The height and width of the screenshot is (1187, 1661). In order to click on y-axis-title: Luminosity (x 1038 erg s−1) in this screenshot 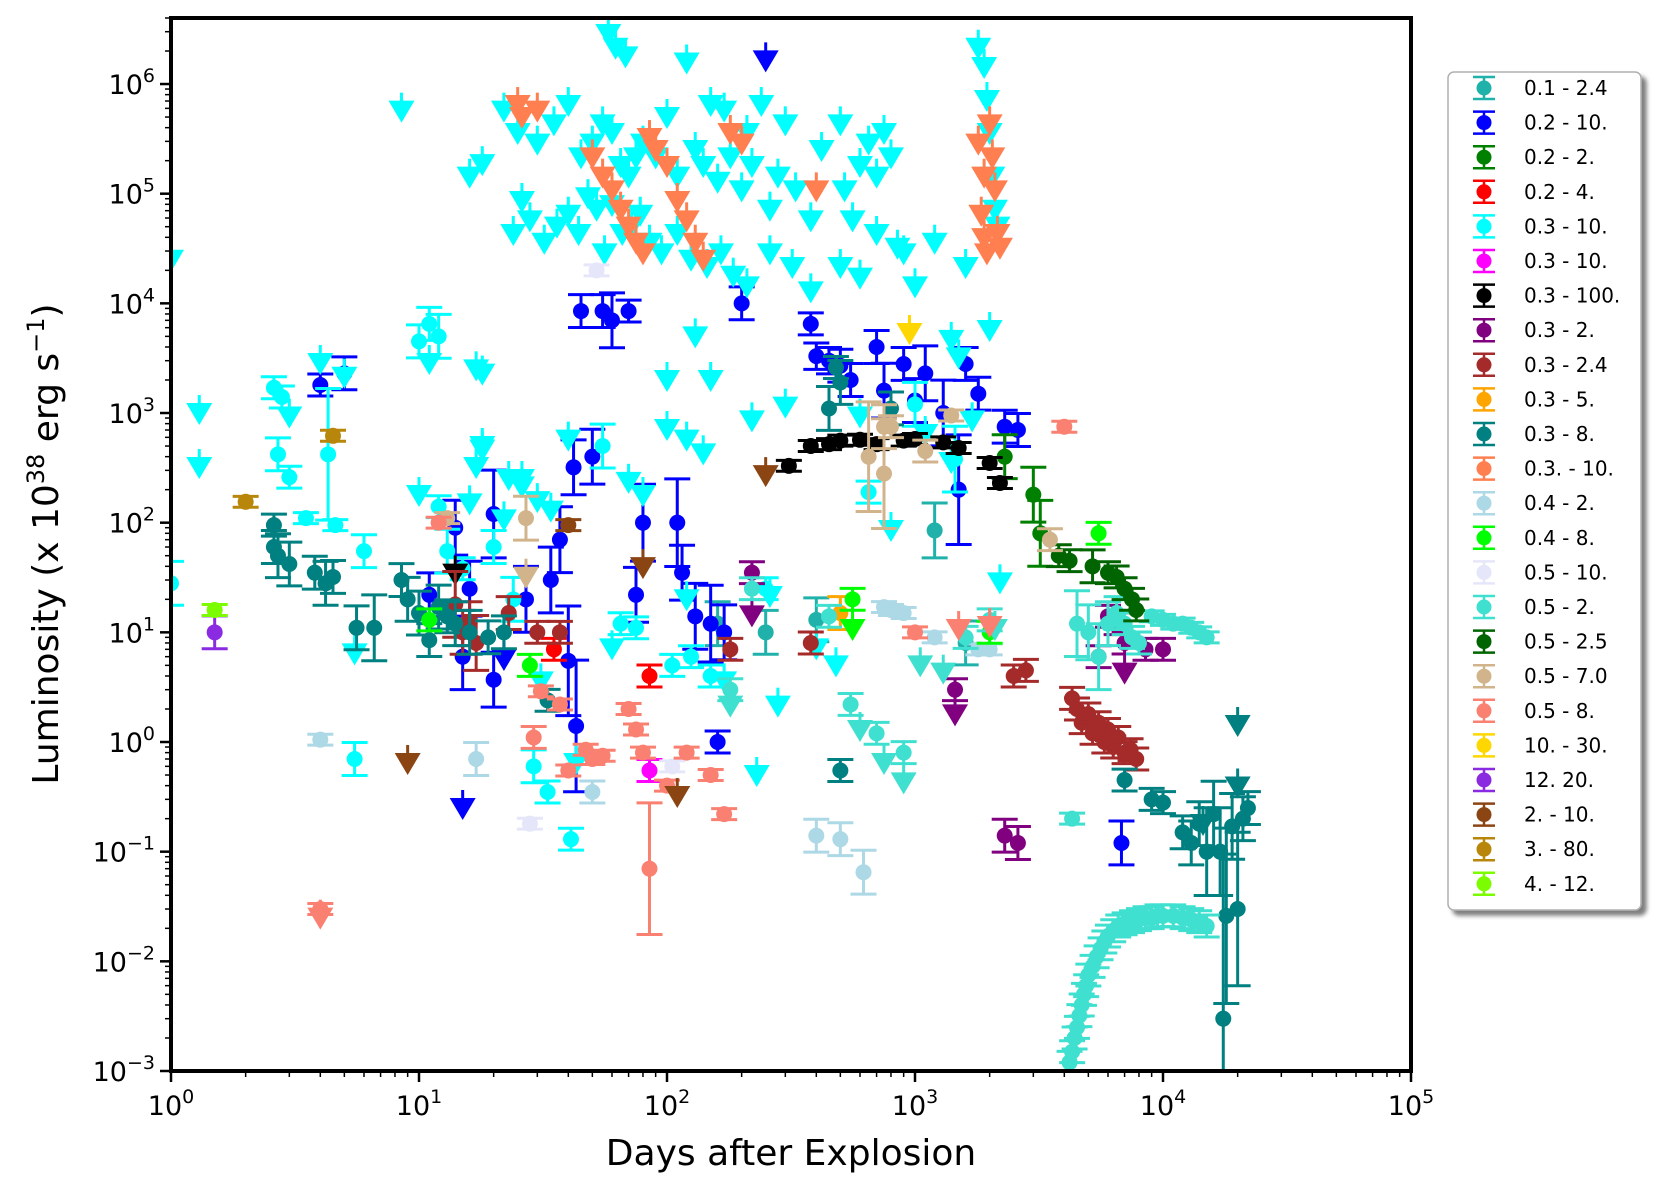, I will do `click(44, 543)`.